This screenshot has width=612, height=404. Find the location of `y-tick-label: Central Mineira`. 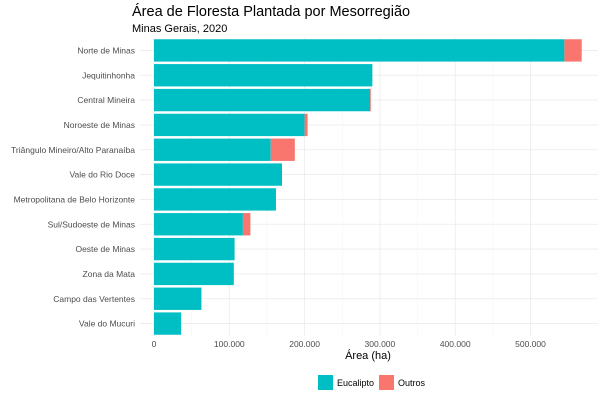

y-tick-label: Central Mineira is located at coordinates (106, 100).